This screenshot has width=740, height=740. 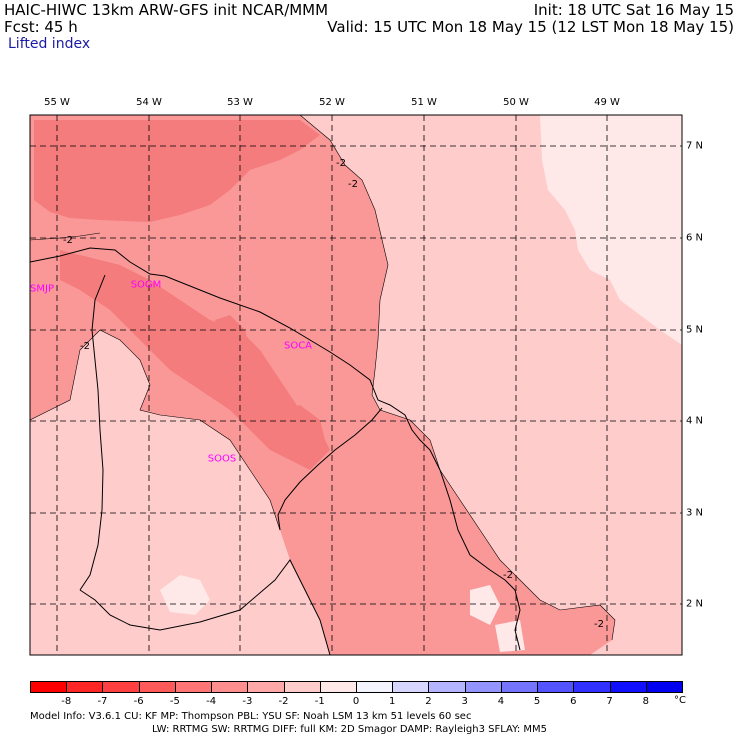 I want to click on field-li-minus3-minus4, so click(x=177, y=171).